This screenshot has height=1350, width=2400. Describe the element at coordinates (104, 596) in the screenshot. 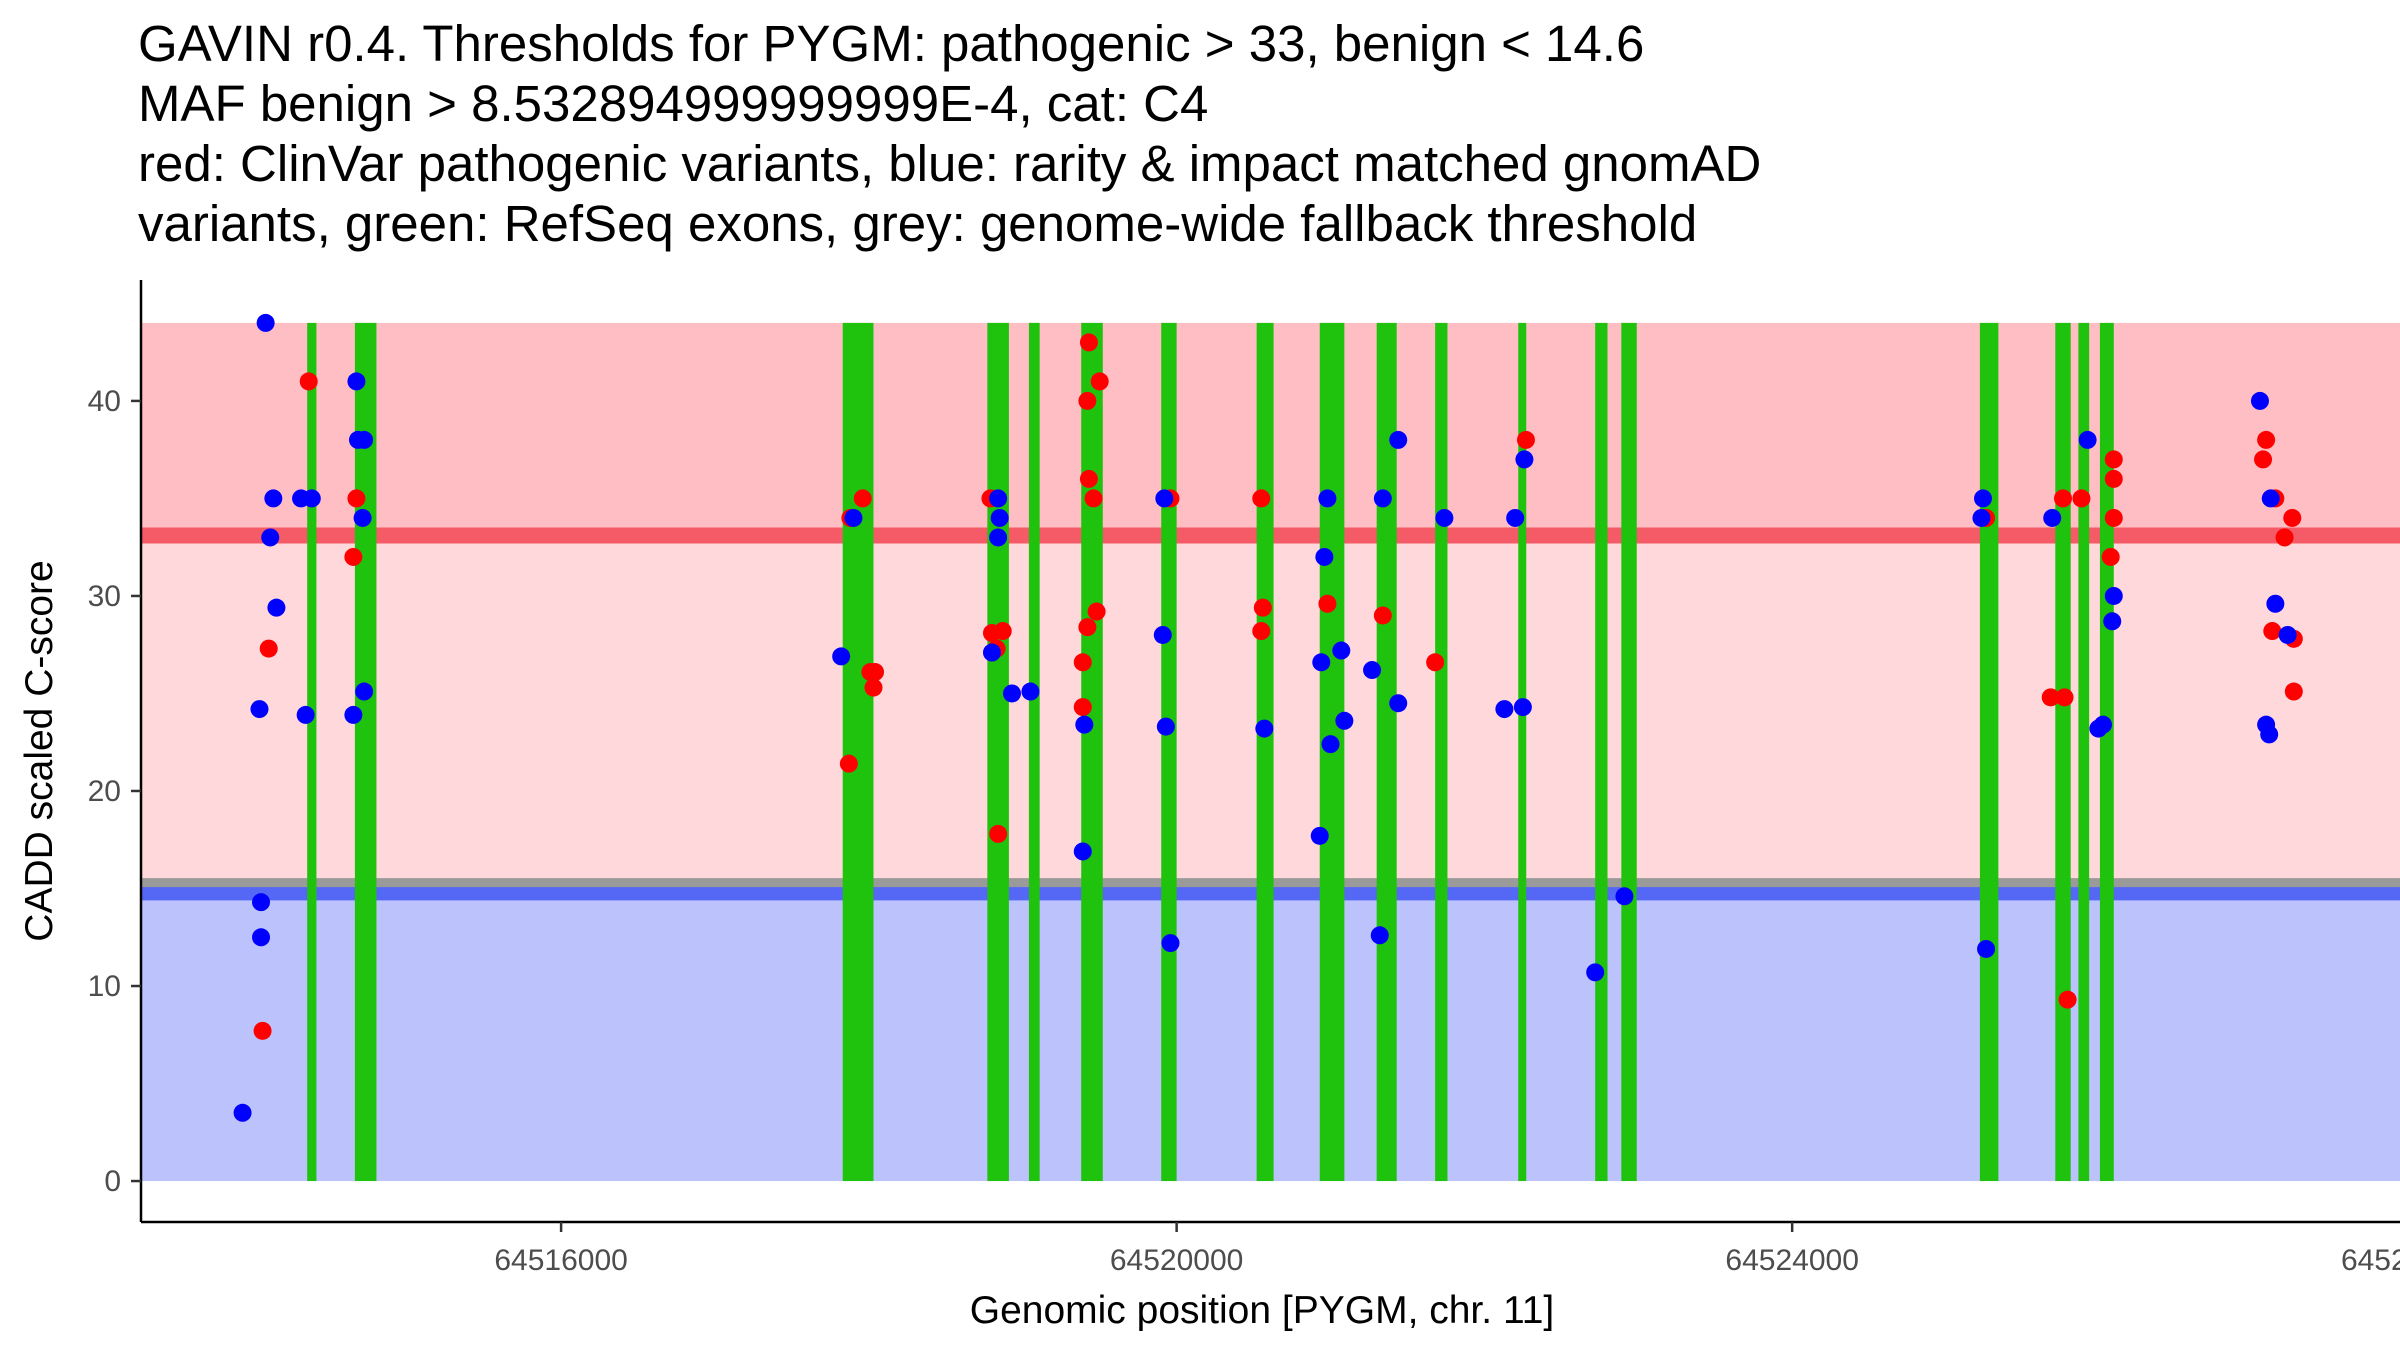

I see `y-tick-label-30: 30` at that location.